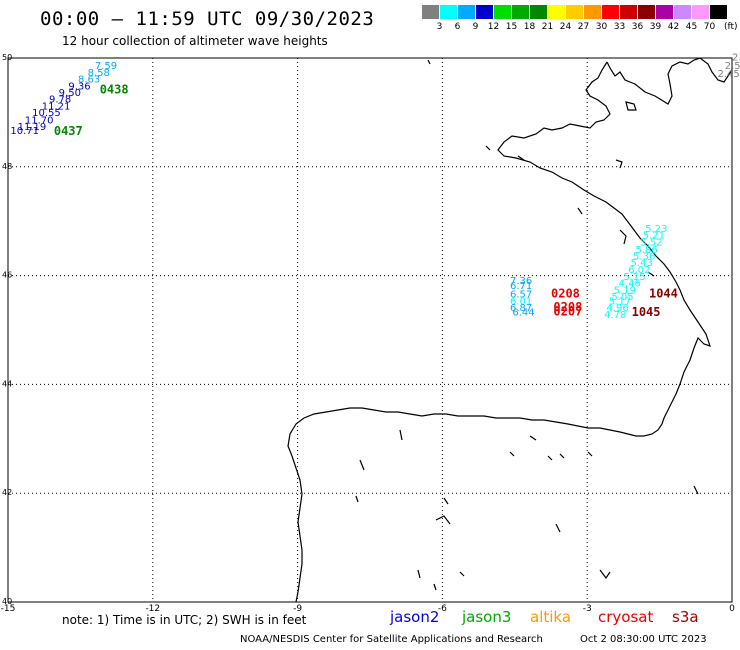 The height and width of the screenshot is (650, 740). What do you see at coordinates (511, 27) in the screenshot?
I see `scale-label: 15` at bounding box center [511, 27].